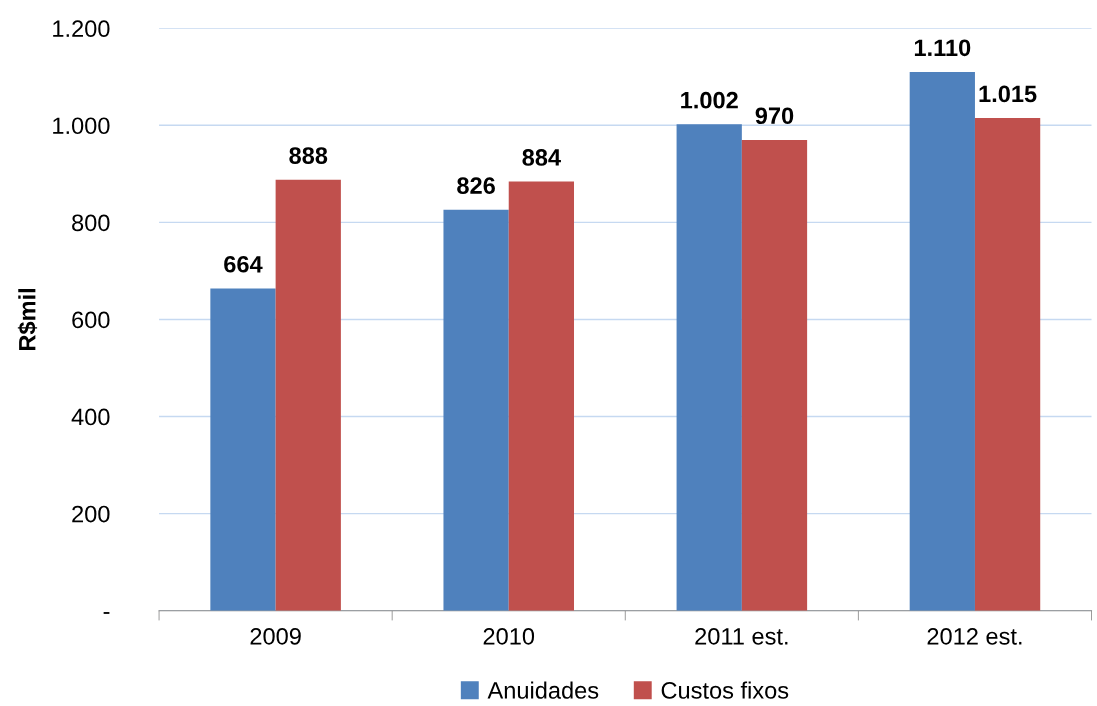  Describe the element at coordinates (509, 636) in the screenshot. I see `x-tick-label: 2010` at that location.